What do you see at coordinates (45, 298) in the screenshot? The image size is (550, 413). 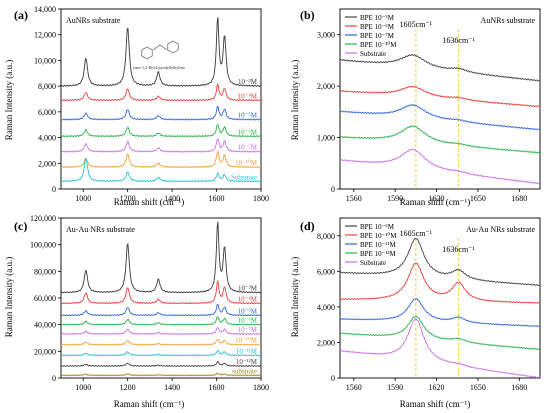 I see `y-tick-label: 60,000` at bounding box center [45, 298].